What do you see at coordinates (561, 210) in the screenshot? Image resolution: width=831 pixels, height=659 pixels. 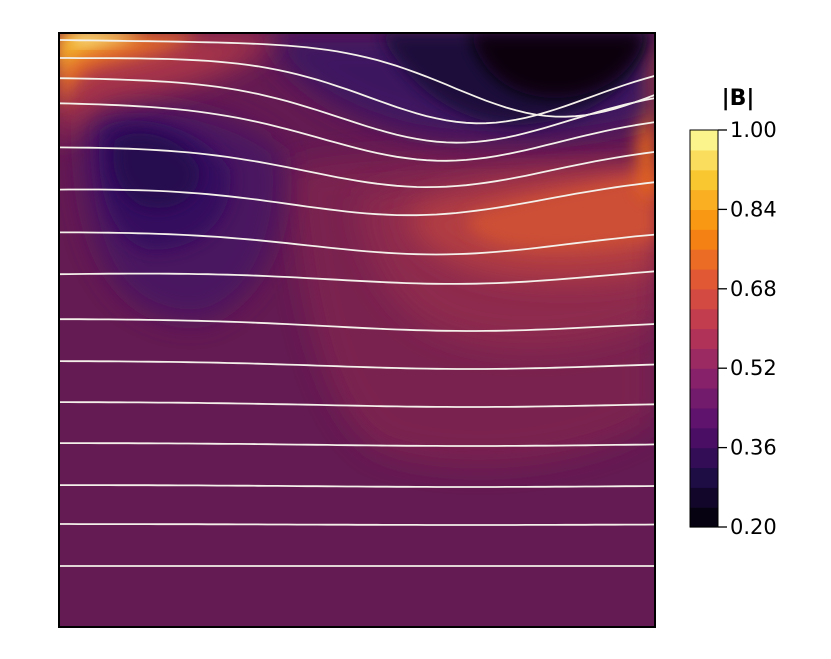 I see `field-lobe-core` at bounding box center [561, 210].